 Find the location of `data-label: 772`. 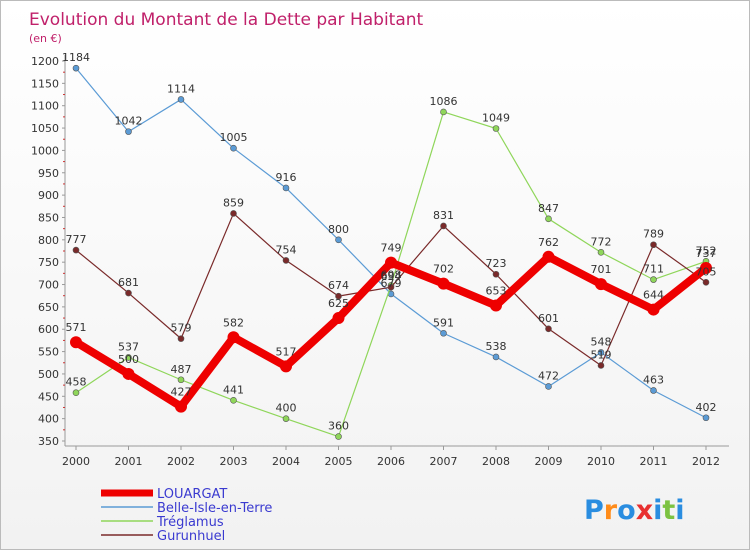

data-label: 772 is located at coordinates (601, 241).